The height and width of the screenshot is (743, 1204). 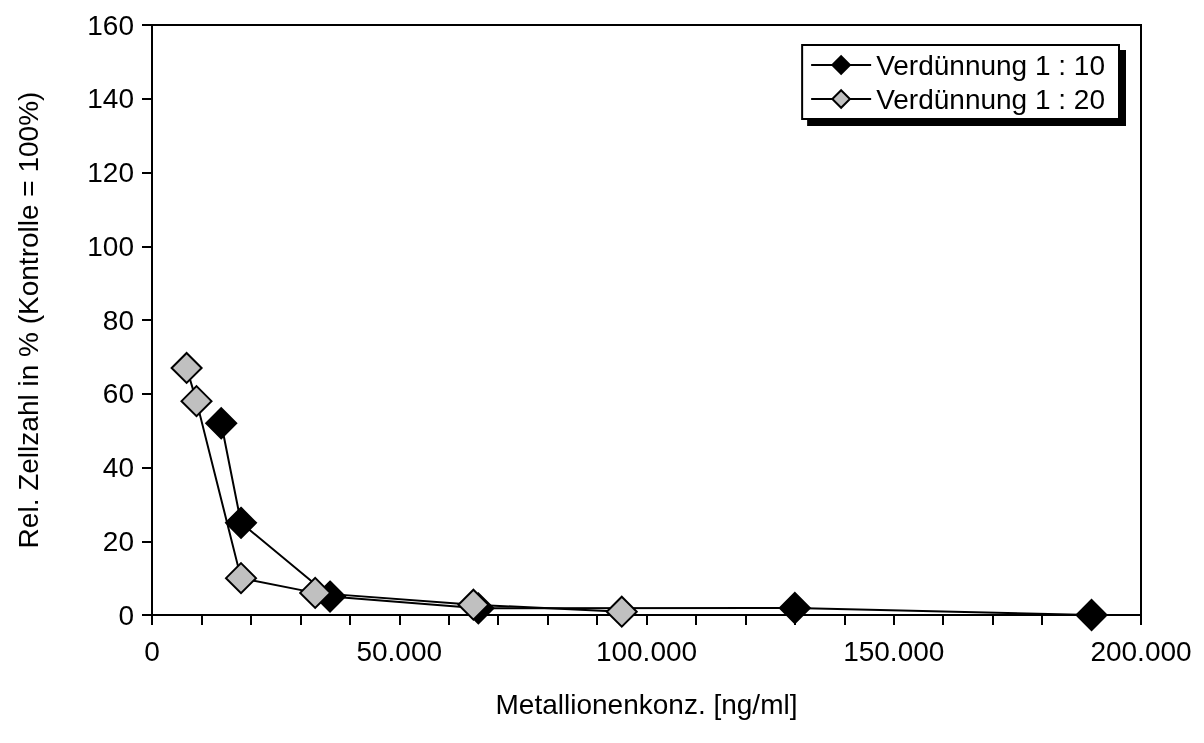 I want to click on y-axis-title: Rel. Zellzahl in % (Kontrolle = 100%), so click(x=28, y=320).